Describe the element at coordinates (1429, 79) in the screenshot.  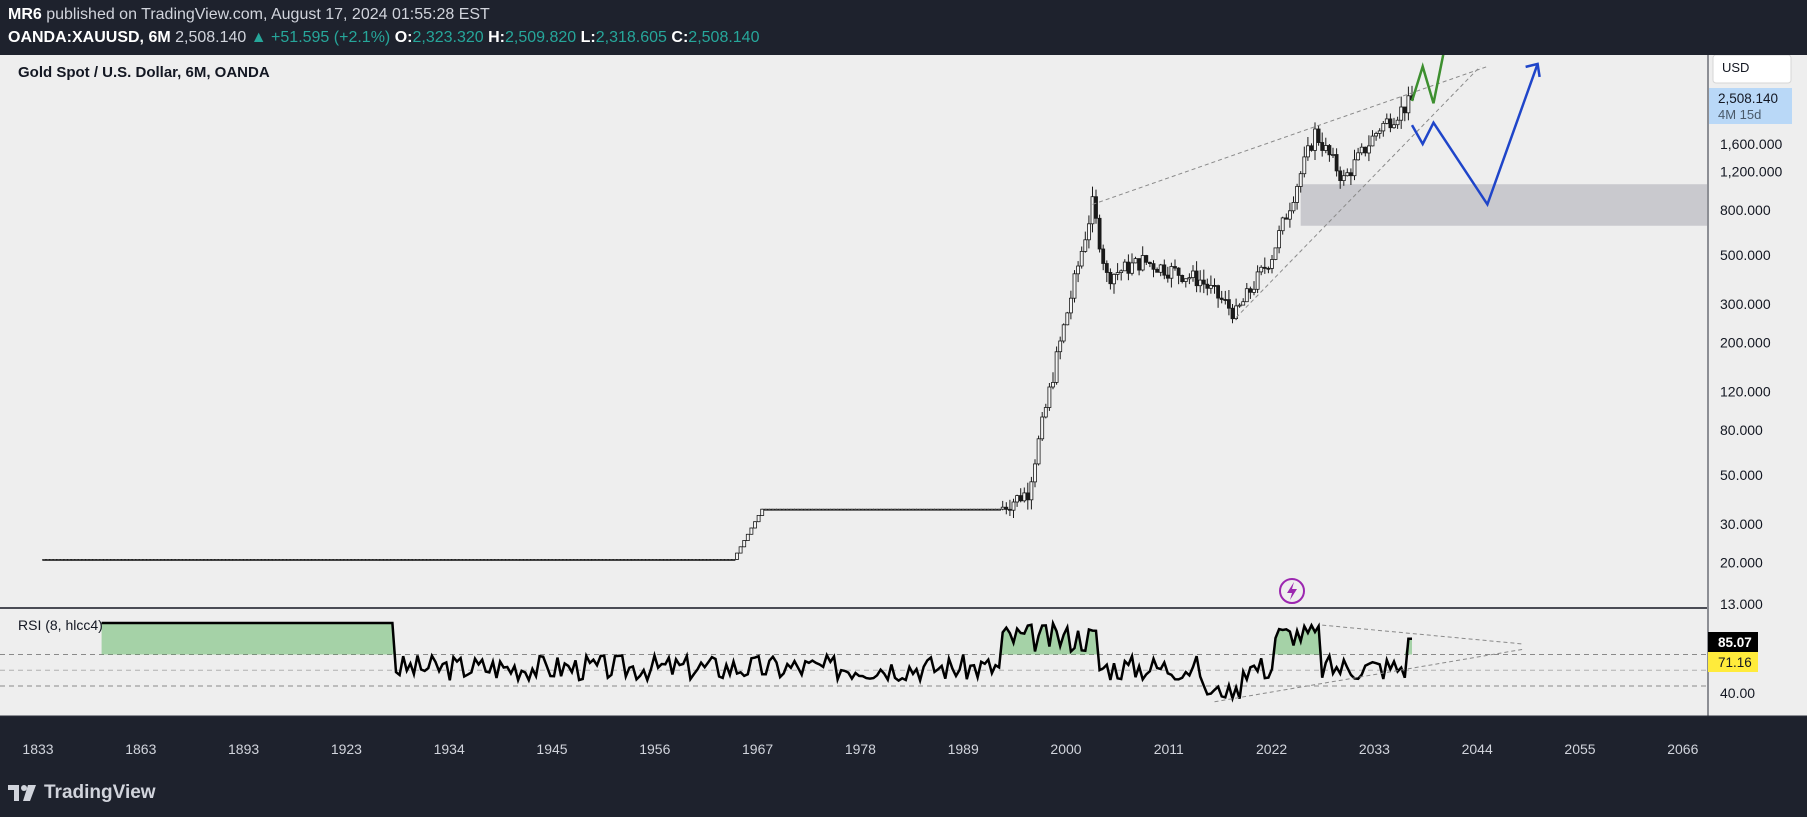
I see `green-projection-path` at that location.